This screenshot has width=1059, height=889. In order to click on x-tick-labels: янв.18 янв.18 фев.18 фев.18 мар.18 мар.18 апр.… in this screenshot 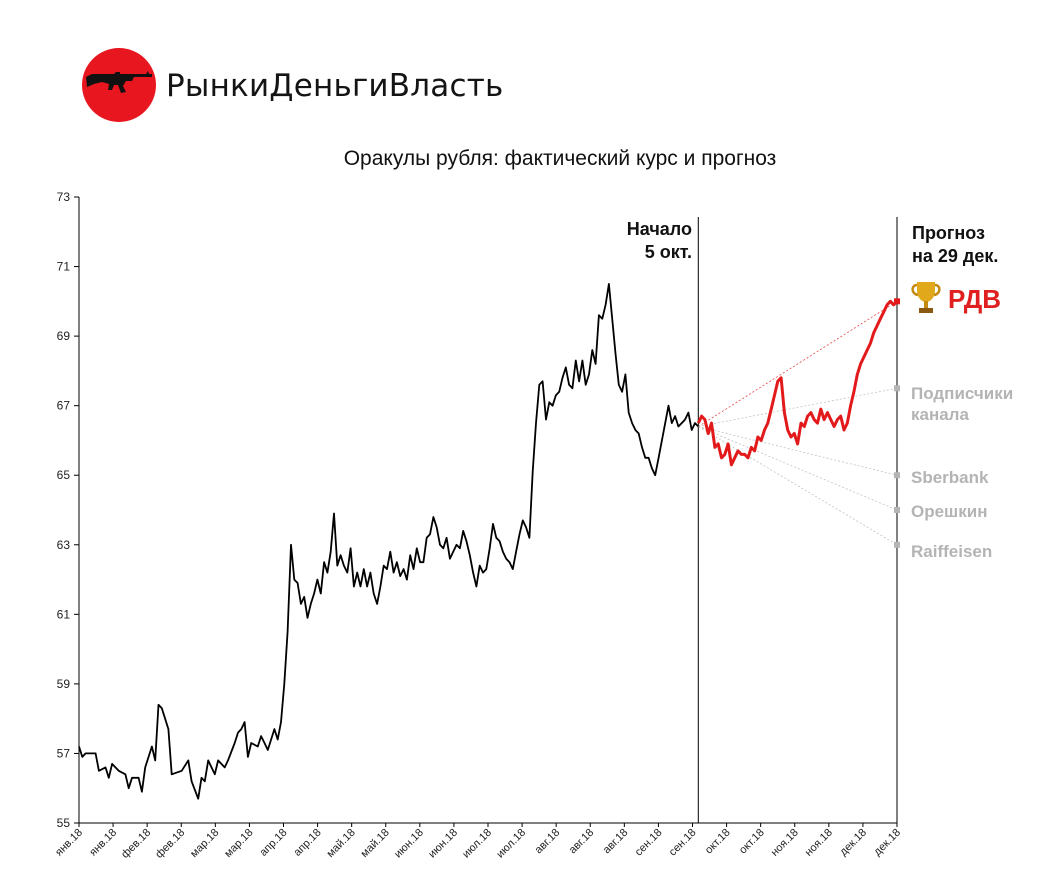, I will do `click(478, 842)`.